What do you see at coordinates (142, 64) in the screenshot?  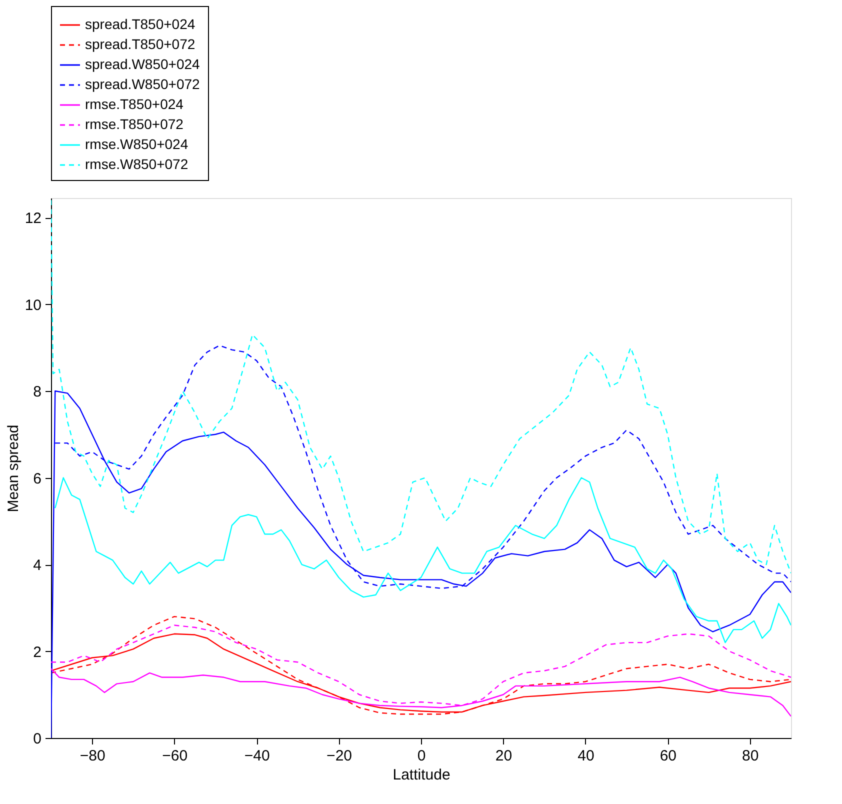 I see `legend-label: spread.W850+024` at bounding box center [142, 64].